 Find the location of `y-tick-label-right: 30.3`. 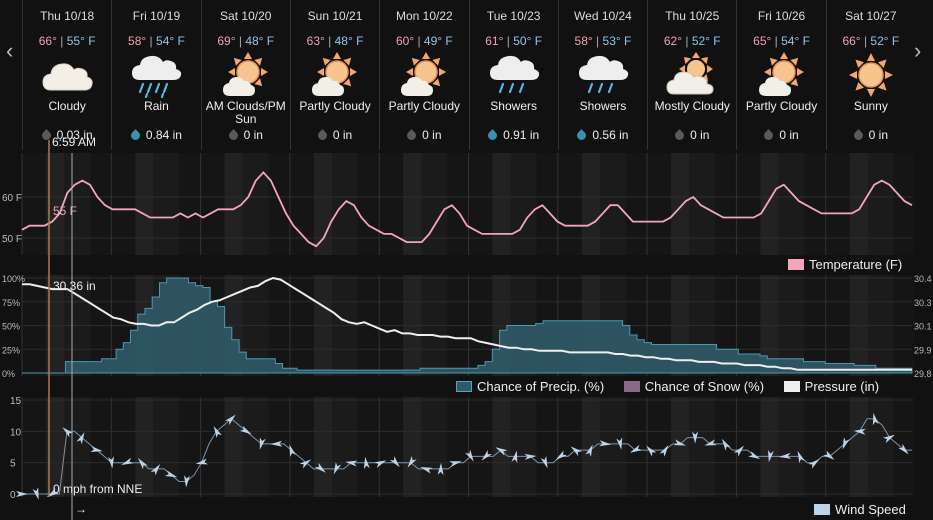

y-tick-label-right: 30.3 is located at coordinates (923, 303).